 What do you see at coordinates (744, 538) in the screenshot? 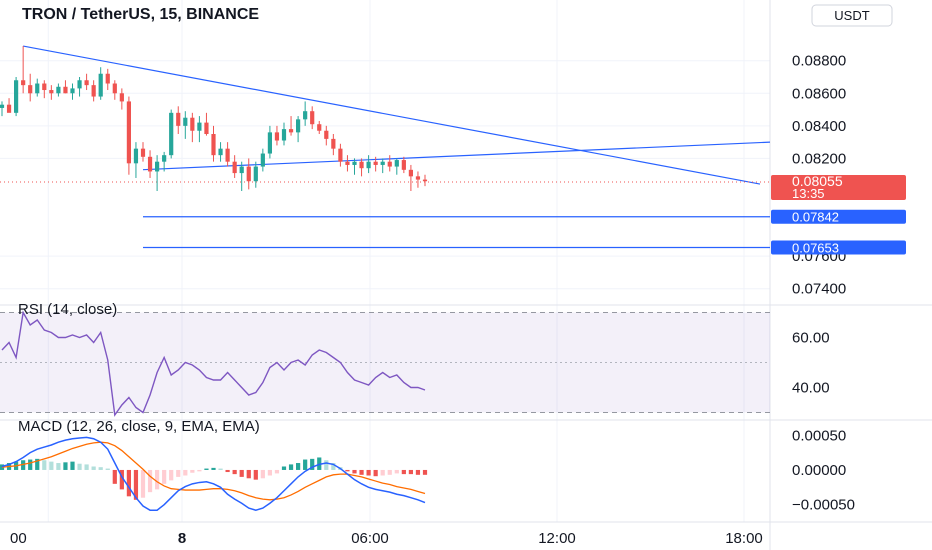
I see `time-tick-label: 18:00` at bounding box center [744, 538].